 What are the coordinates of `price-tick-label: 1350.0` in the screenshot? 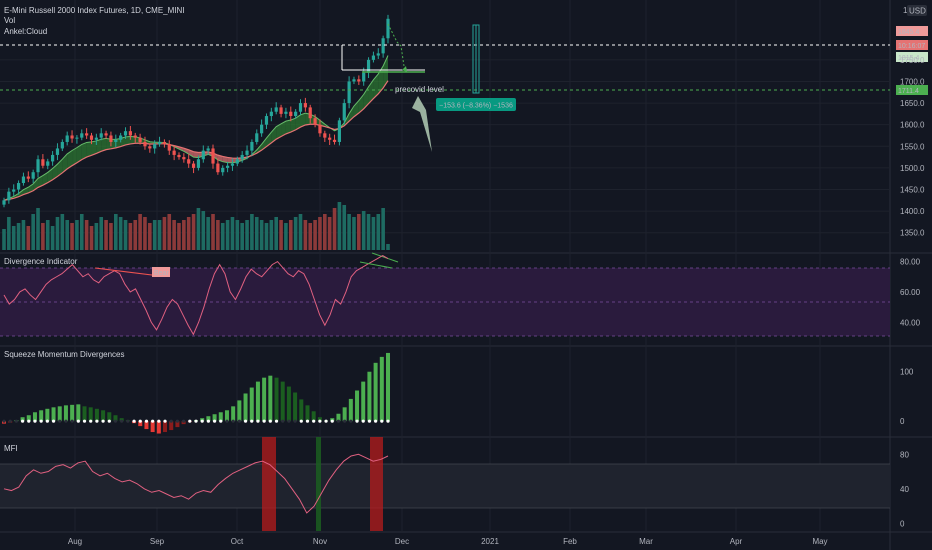 It's located at (912, 233).